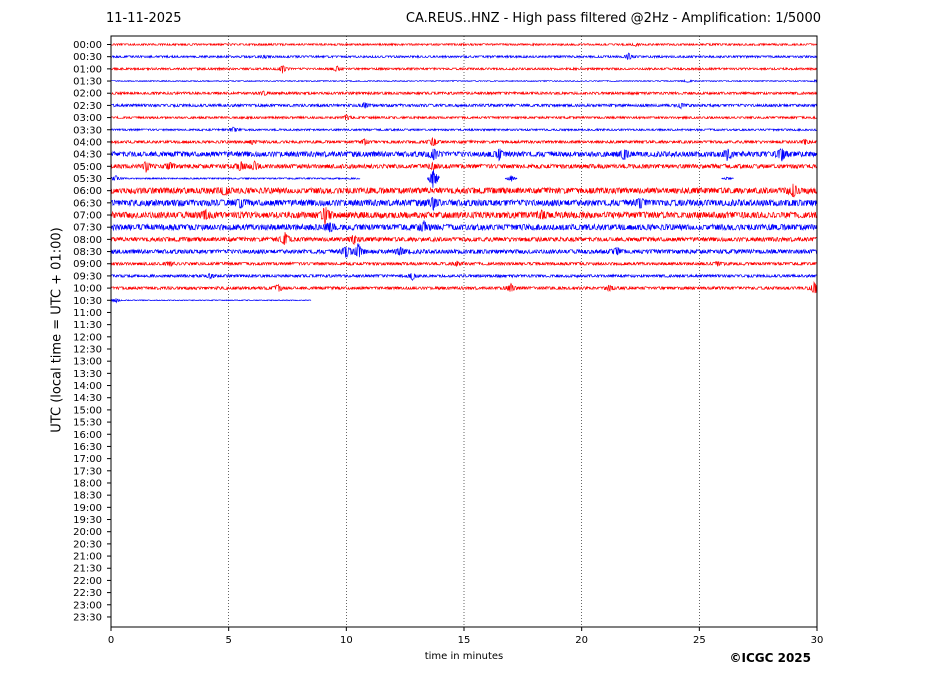 The width and height of the screenshot is (927, 696). What do you see at coordinates (464, 656) in the screenshot?
I see `x-axis-label: time in minutes` at bounding box center [464, 656].